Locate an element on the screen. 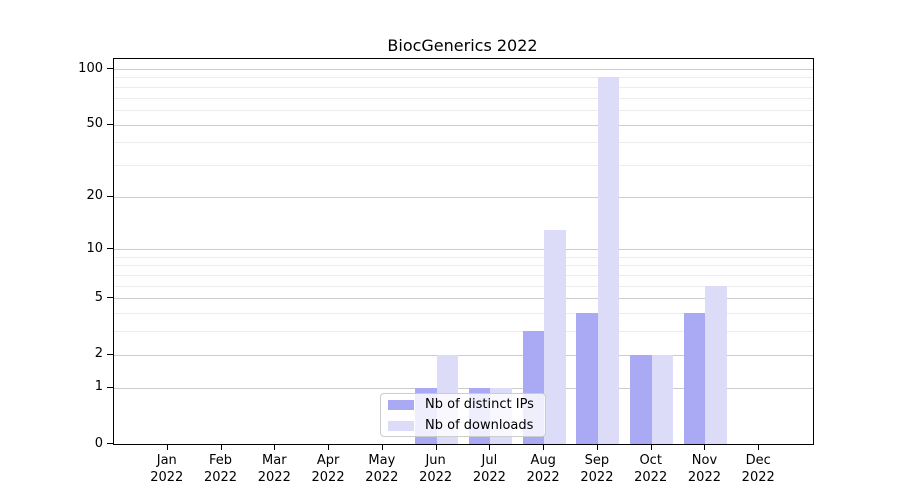 The height and width of the screenshot is (500, 900). y-tick-label: 50 is located at coordinates (94, 124).